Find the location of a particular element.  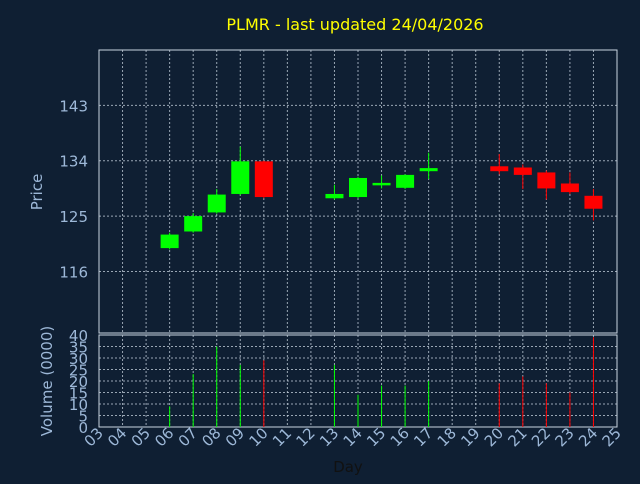

volume-tick-label: 35 is located at coordinates (78, 348).